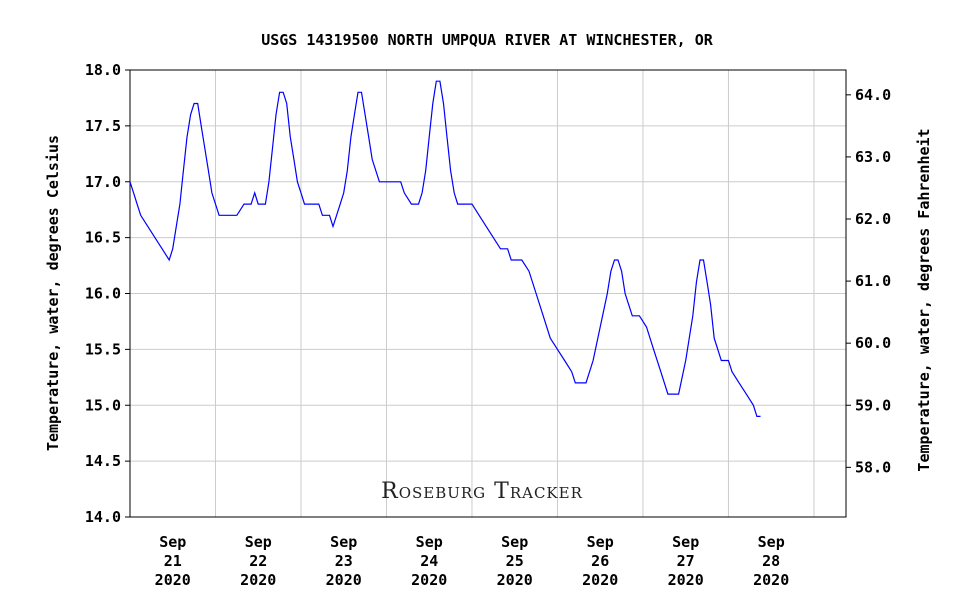 The width and height of the screenshot is (960, 606). I want to click on y-tick-label: 14.0, so click(103, 517).